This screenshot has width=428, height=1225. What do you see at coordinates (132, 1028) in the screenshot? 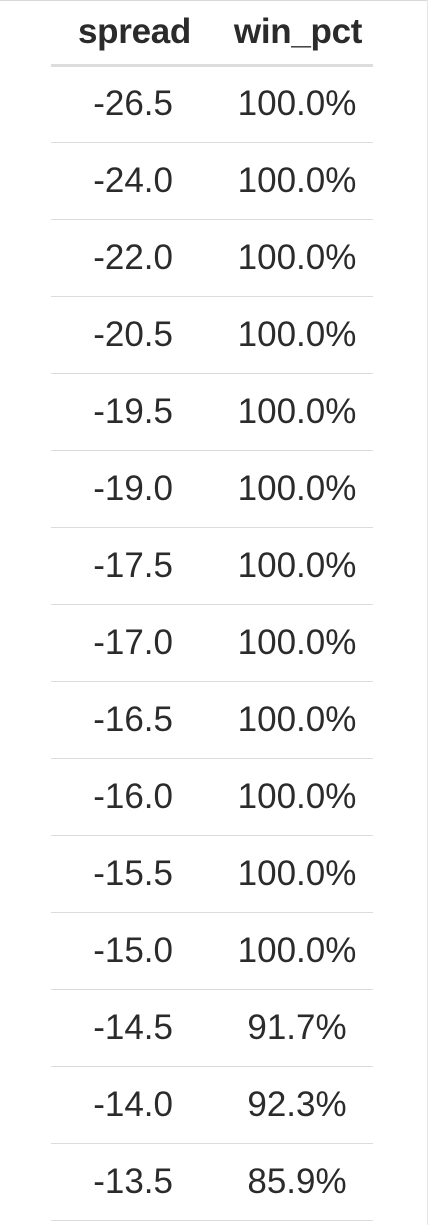
I see `cell-spread: -14.5` at bounding box center [132, 1028].